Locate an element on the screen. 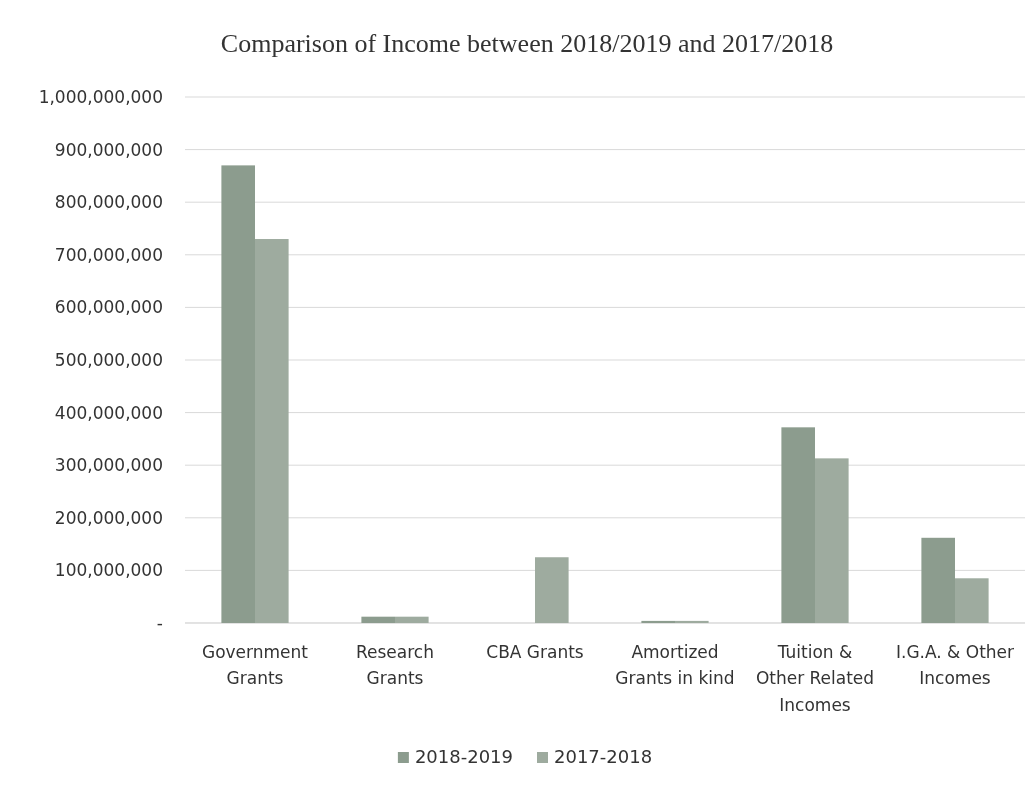 The image size is (1033, 794). x-tick-label: Government Grants is located at coordinates (255, 665).